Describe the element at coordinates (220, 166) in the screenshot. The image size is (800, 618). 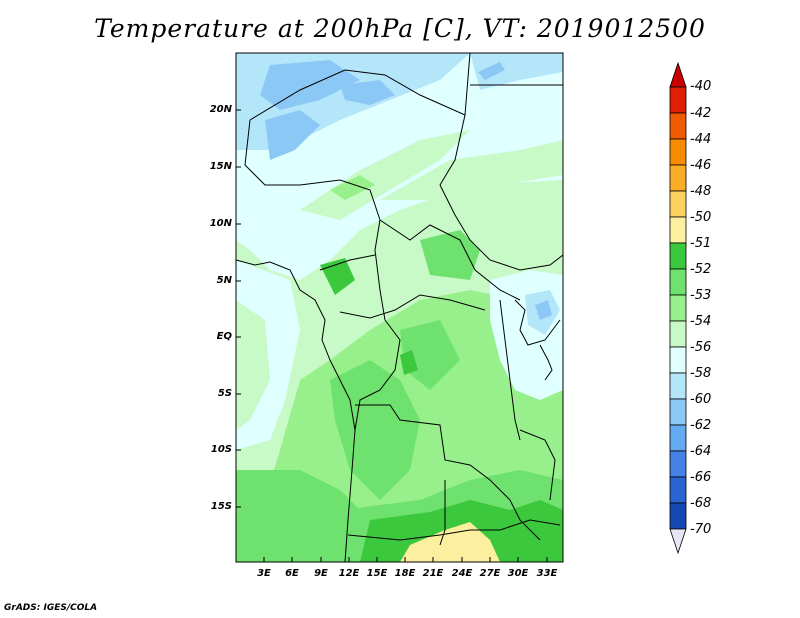
I see `lat-label-15n: 15N` at that location.